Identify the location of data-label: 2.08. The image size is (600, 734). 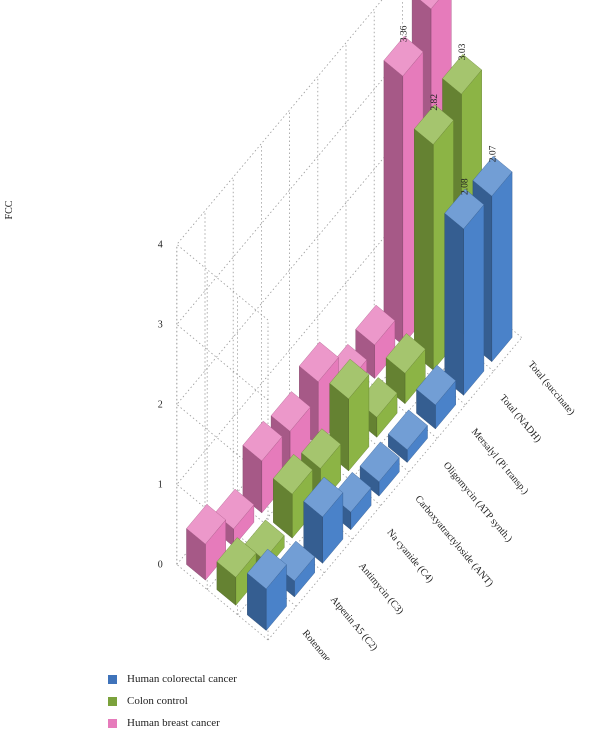
(465, 186).